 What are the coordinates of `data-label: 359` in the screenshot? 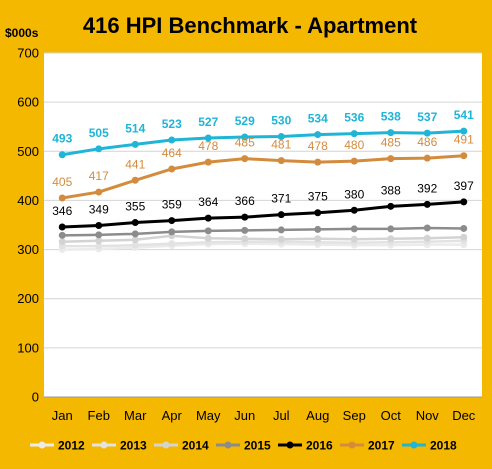 It's located at (172, 205).